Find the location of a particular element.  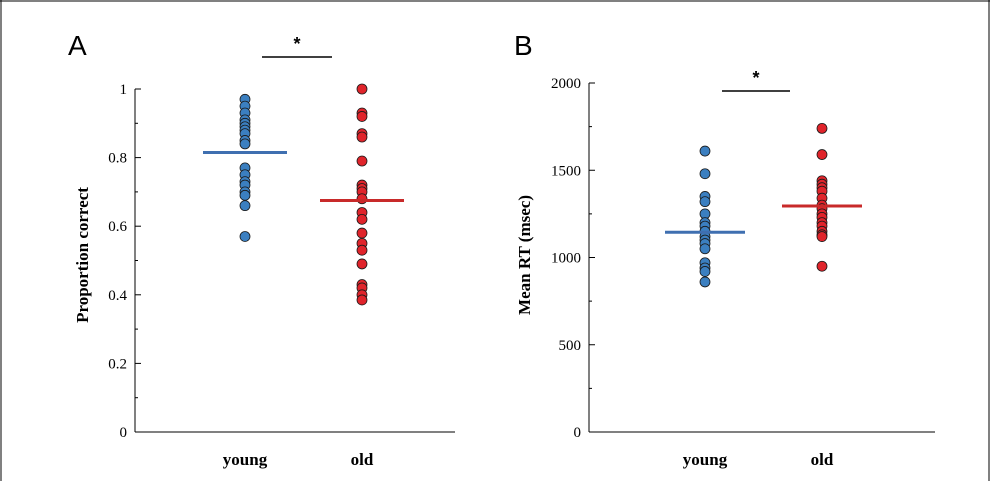

panel-a-y-tick-label: 0.2 is located at coordinates (117, 364).